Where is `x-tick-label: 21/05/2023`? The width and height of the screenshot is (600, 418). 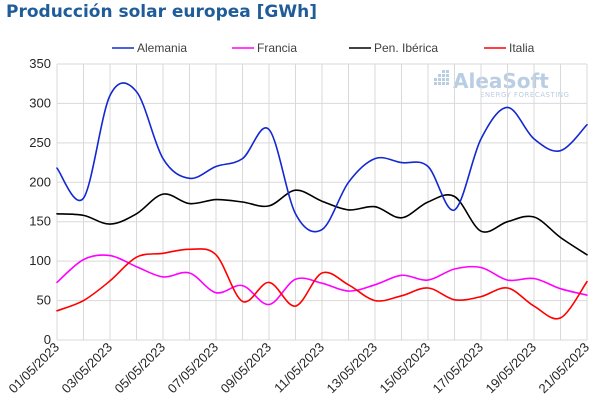
x-tick-label: 21/05/2023 is located at coordinates (563, 368).